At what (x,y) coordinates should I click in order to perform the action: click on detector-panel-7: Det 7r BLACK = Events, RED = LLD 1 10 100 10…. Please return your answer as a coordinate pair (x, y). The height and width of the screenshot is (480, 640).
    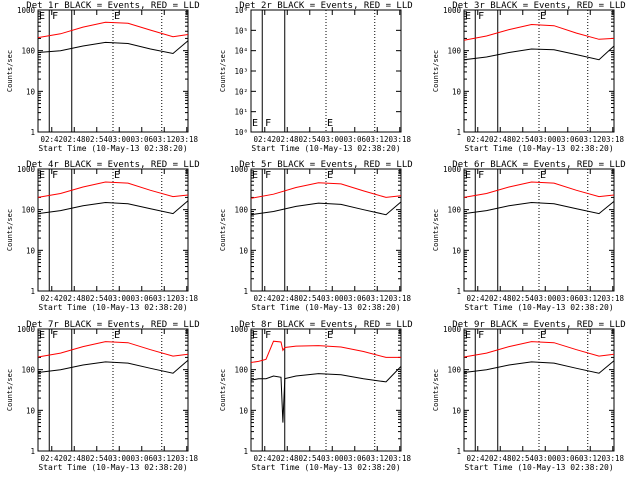
    Looking at the image, I should click on (103, 396).